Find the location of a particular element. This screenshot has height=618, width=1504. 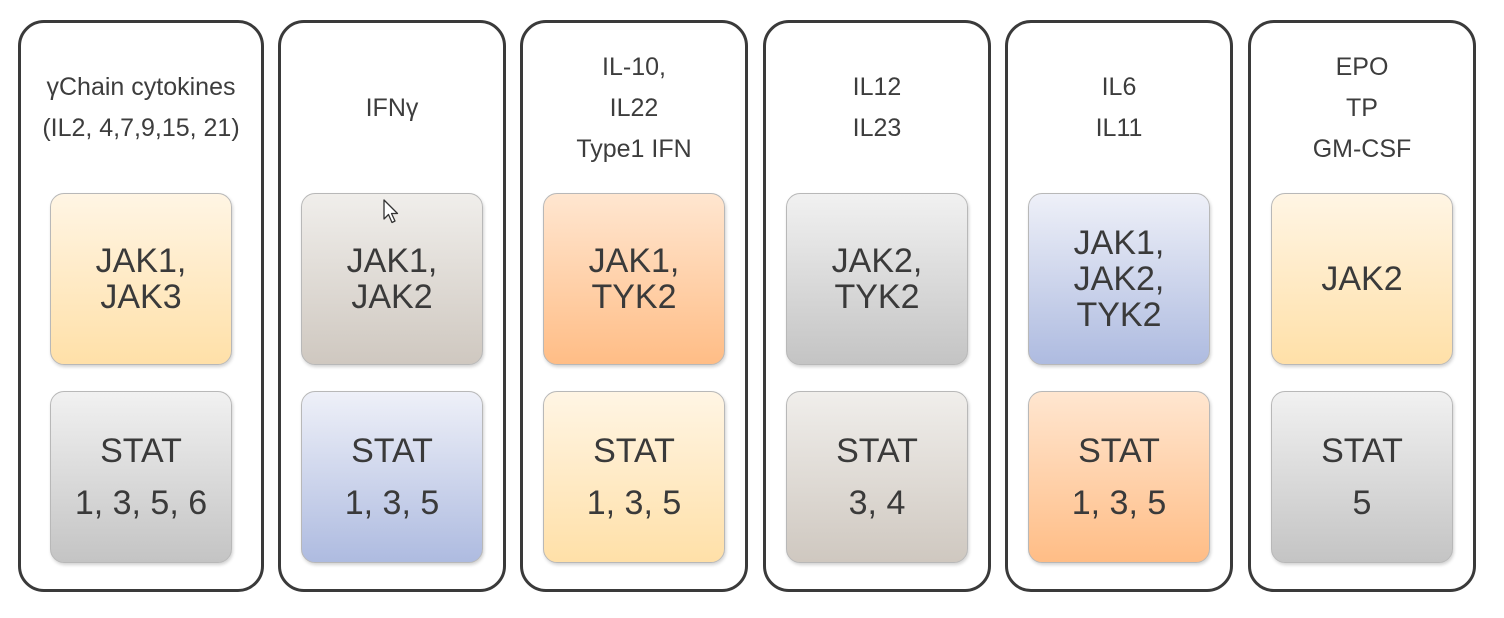

jak-box: JAK2, TYK2 is located at coordinates (877, 279).